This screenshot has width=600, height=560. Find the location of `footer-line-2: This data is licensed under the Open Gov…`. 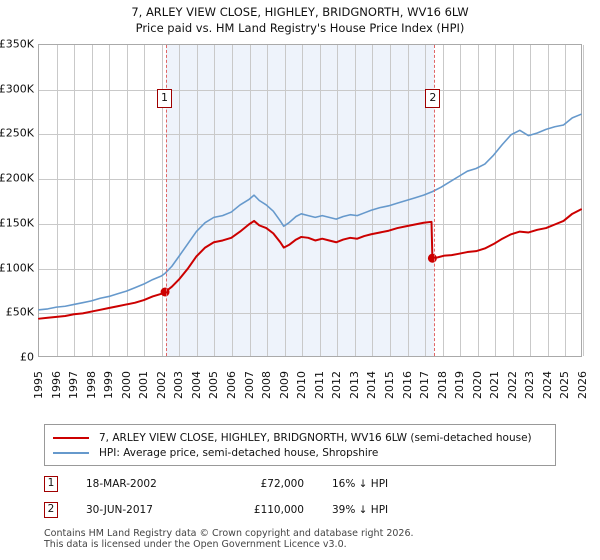

footer-line-2: This data is licensed under the Open Gov… is located at coordinates (195, 544).